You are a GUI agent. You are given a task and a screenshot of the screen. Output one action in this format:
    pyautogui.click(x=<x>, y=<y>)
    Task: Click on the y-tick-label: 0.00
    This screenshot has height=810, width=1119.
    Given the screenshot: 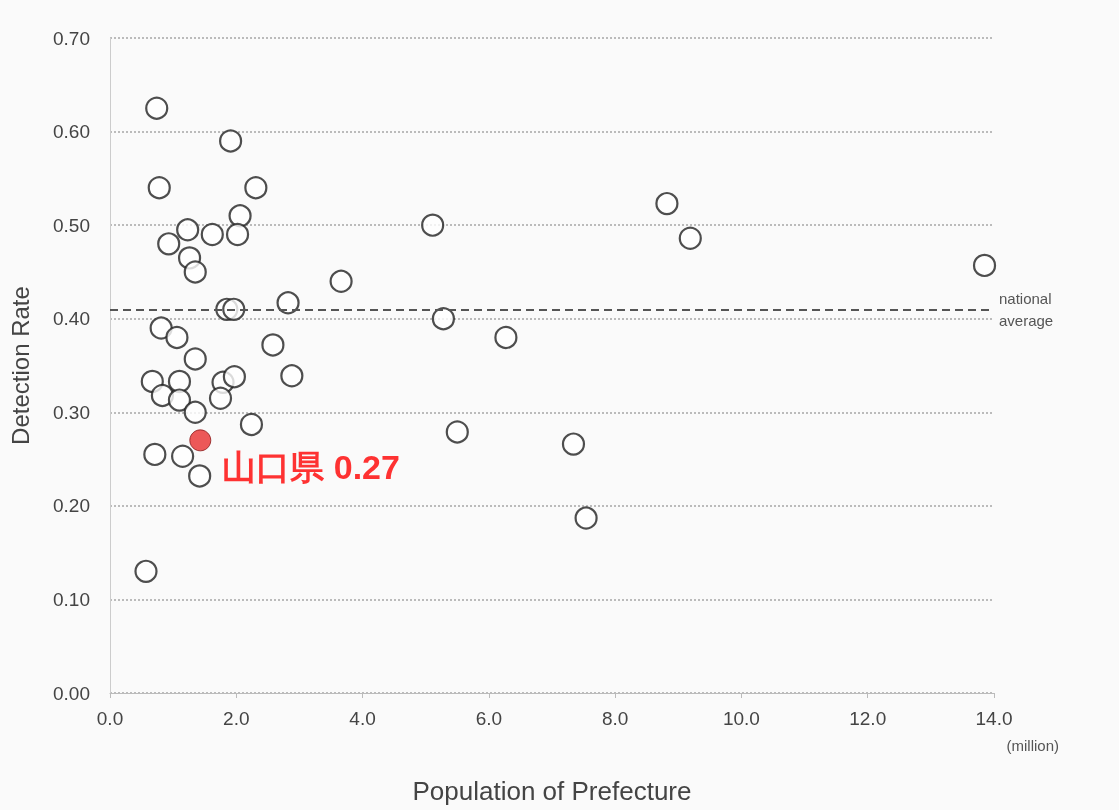 What is the action you would take?
    pyautogui.click(x=71, y=693)
    